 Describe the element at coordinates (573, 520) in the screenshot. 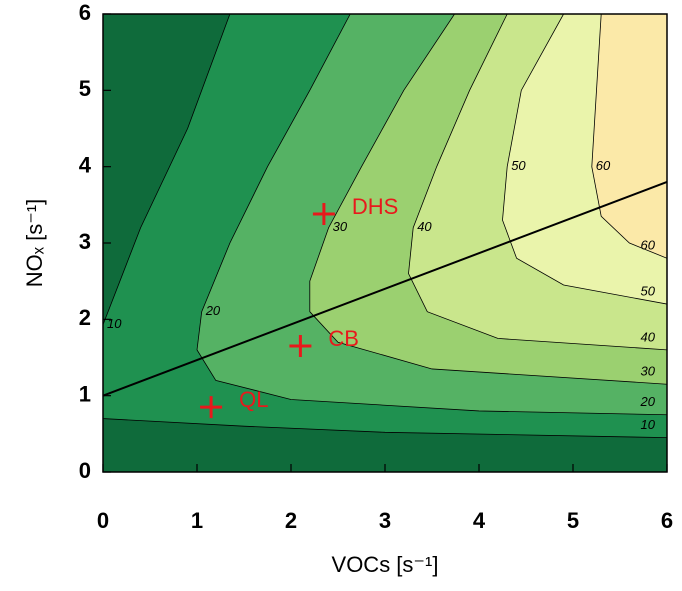

I see `x-tick-label: 5` at that location.